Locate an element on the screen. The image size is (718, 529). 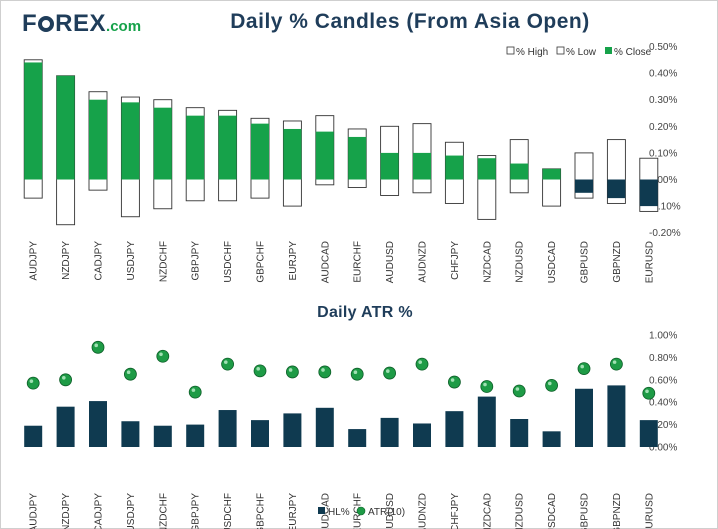
atr-x-label-nzdusd: NZDUSD is located at coordinates (520, 511).